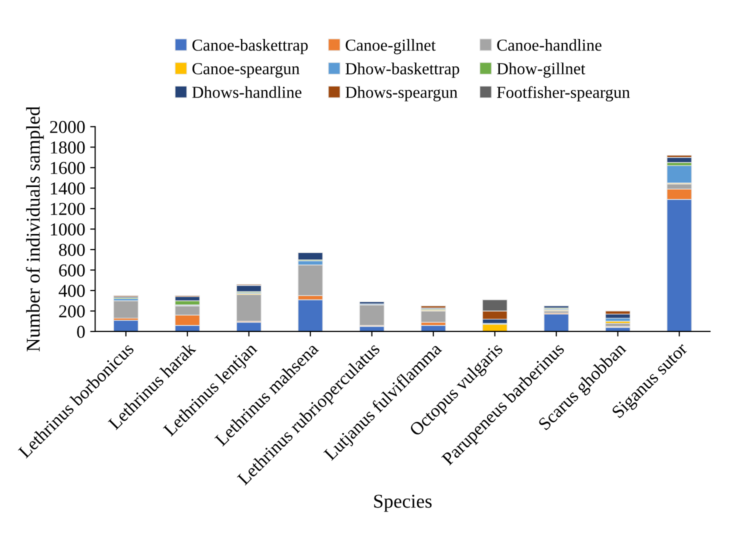 Image resolution: width=732 pixels, height=539 pixels. What do you see at coordinates (67, 168) in the screenshot?
I see `y-tick-label: 1600` at bounding box center [67, 168].